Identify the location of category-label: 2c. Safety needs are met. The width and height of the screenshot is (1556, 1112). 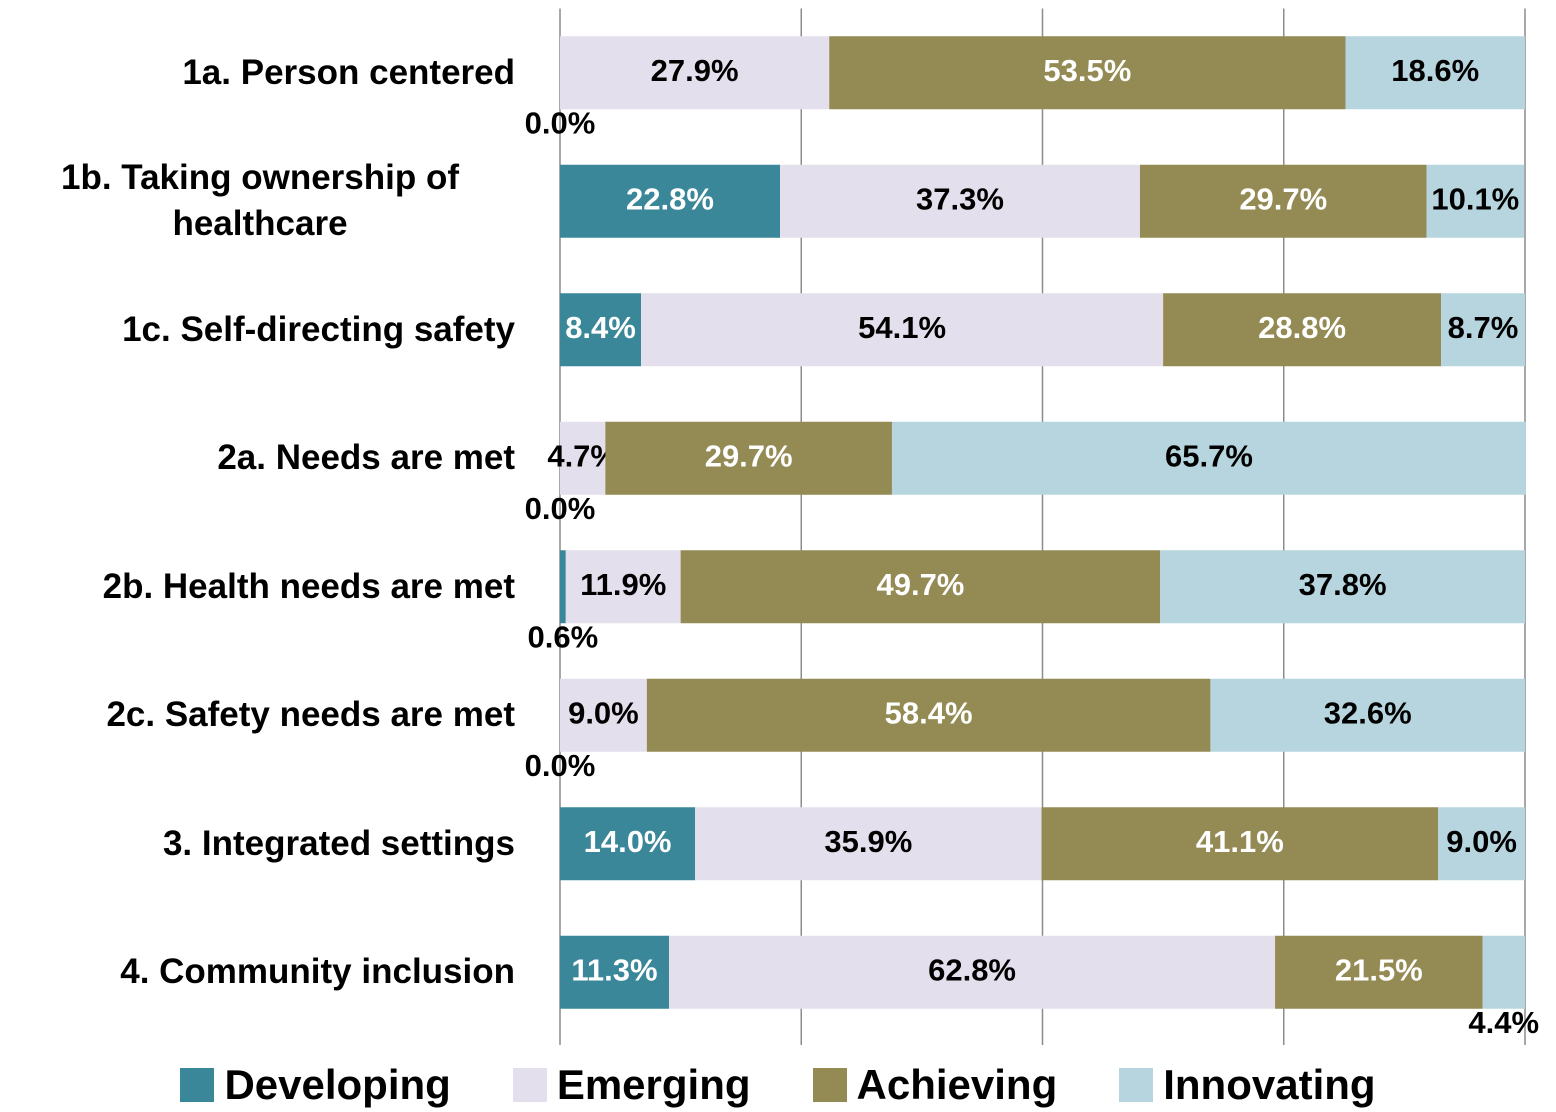
(260, 715).